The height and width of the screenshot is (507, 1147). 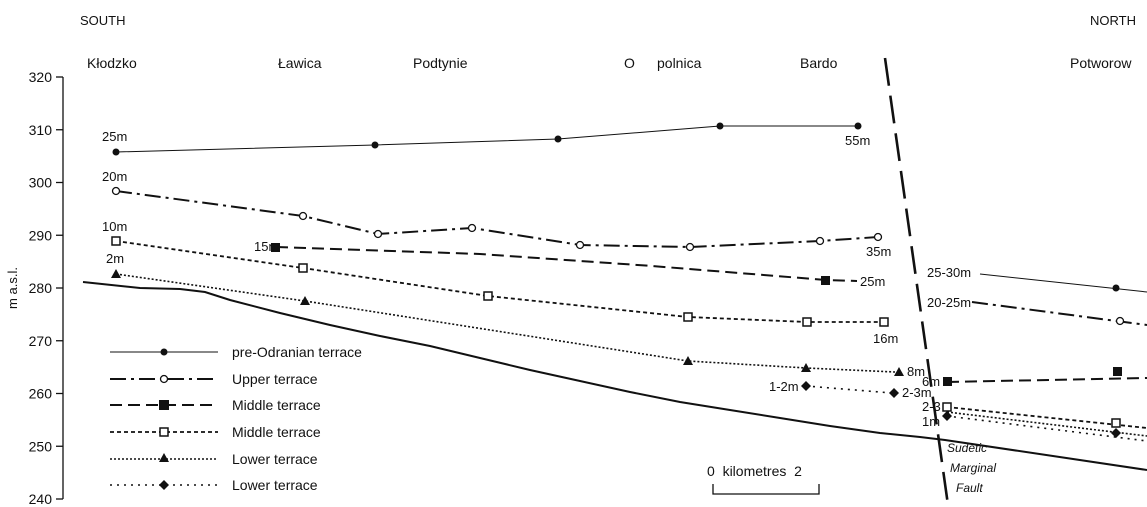 I want to click on legend-item-lower-terrace-1: Lower terrace, so click(x=214, y=459).